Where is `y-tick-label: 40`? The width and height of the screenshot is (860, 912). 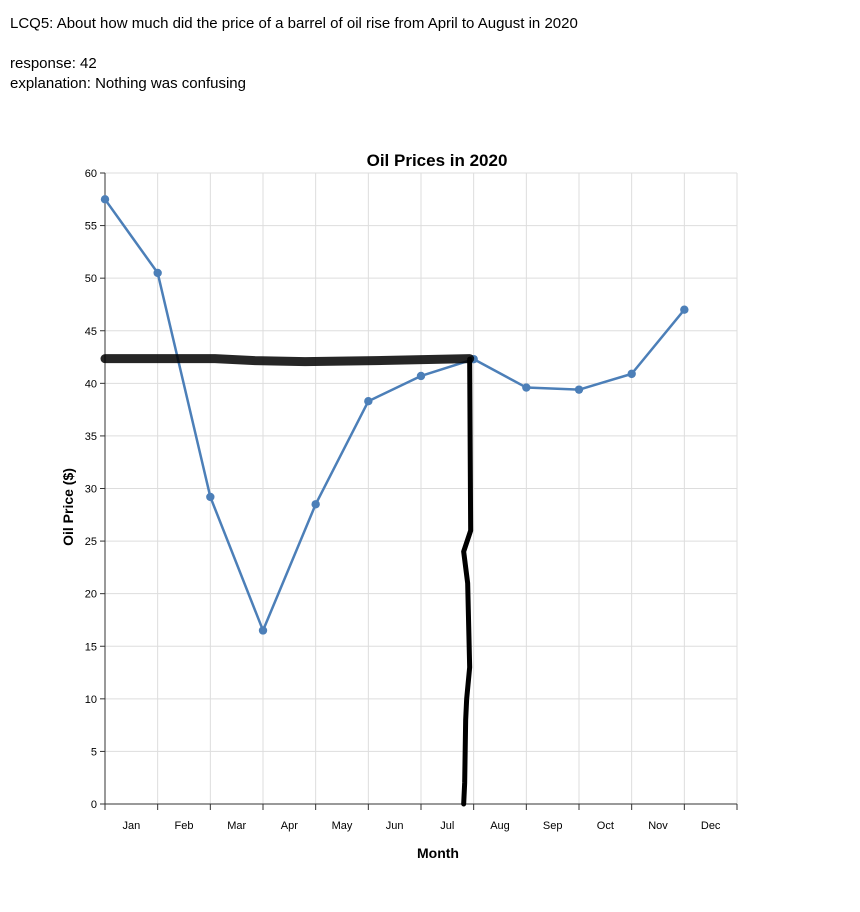 y-tick-label: 40 is located at coordinates (91, 384).